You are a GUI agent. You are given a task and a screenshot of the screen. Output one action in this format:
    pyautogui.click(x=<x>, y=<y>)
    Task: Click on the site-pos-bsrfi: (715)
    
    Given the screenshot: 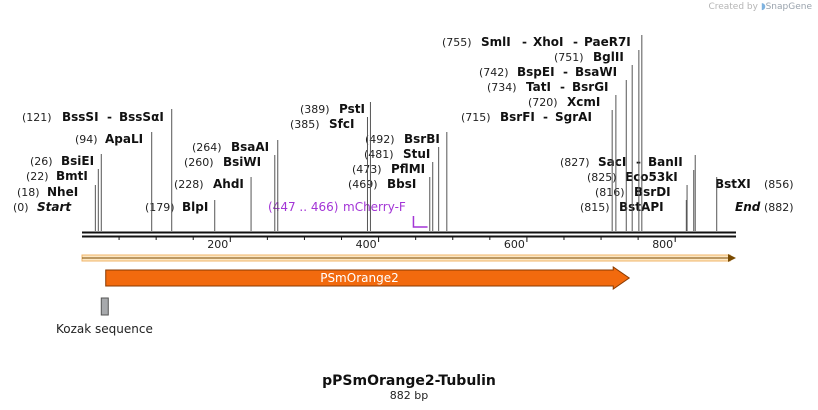 What is the action you would take?
    pyautogui.click(x=476, y=117)
    